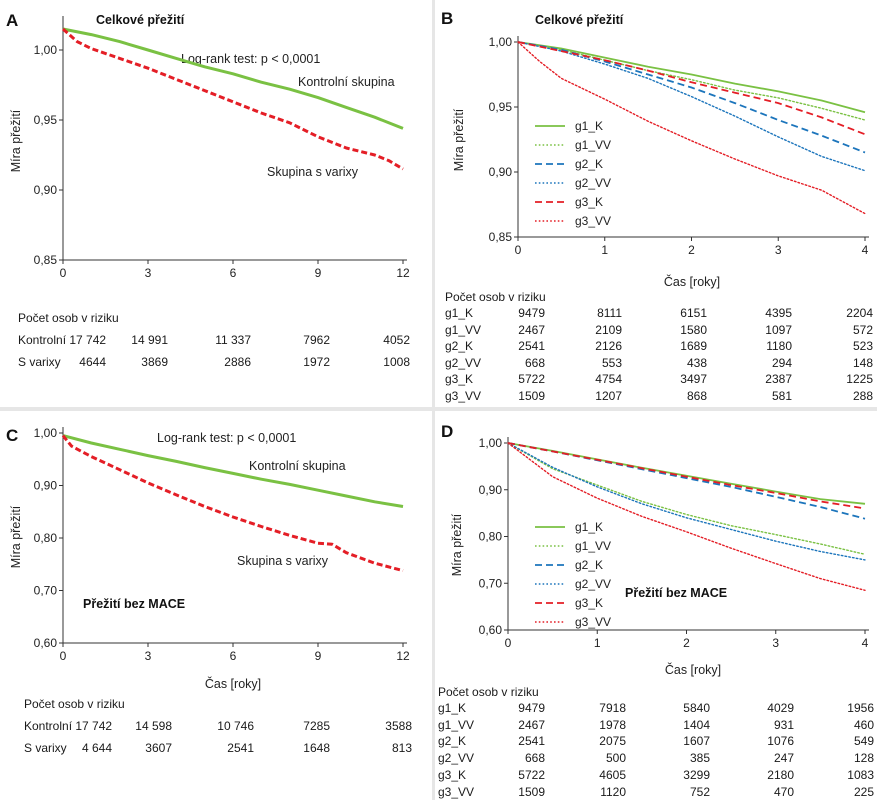  What do you see at coordinates (92, 362) in the screenshot?
I see `risk-cell: 4644` at bounding box center [92, 362].